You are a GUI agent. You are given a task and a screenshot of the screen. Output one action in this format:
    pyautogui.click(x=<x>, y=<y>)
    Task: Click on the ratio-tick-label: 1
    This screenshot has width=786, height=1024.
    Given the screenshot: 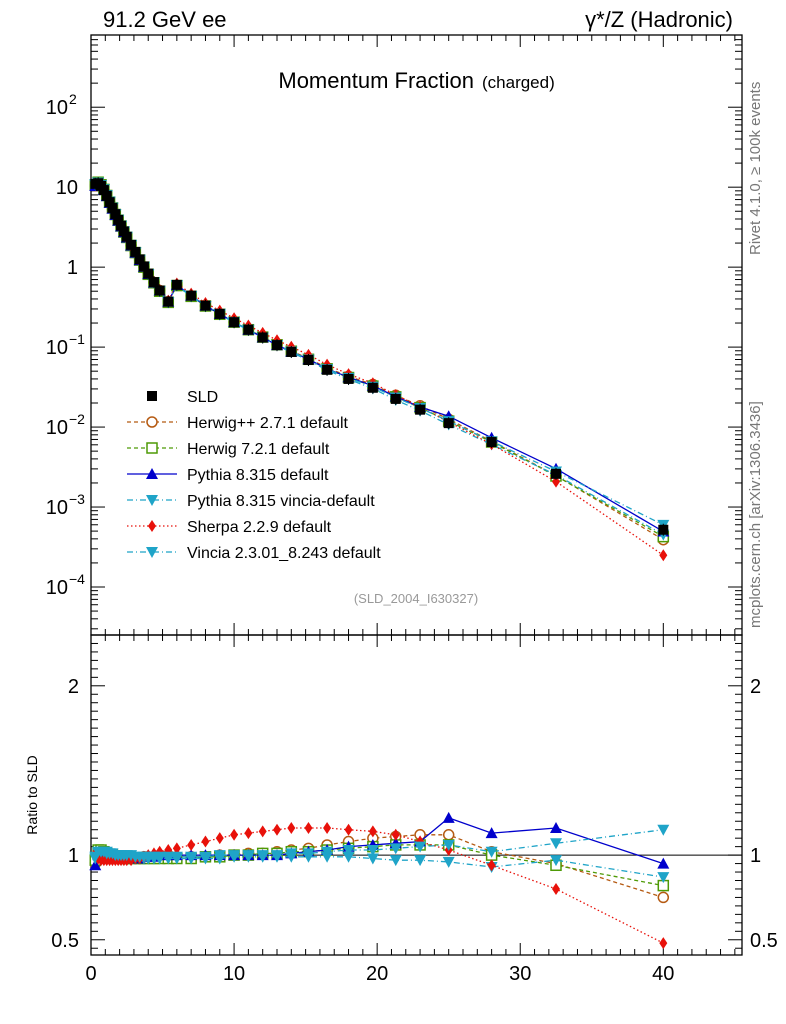 What is the action you would take?
    pyautogui.click(x=73, y=856)
    